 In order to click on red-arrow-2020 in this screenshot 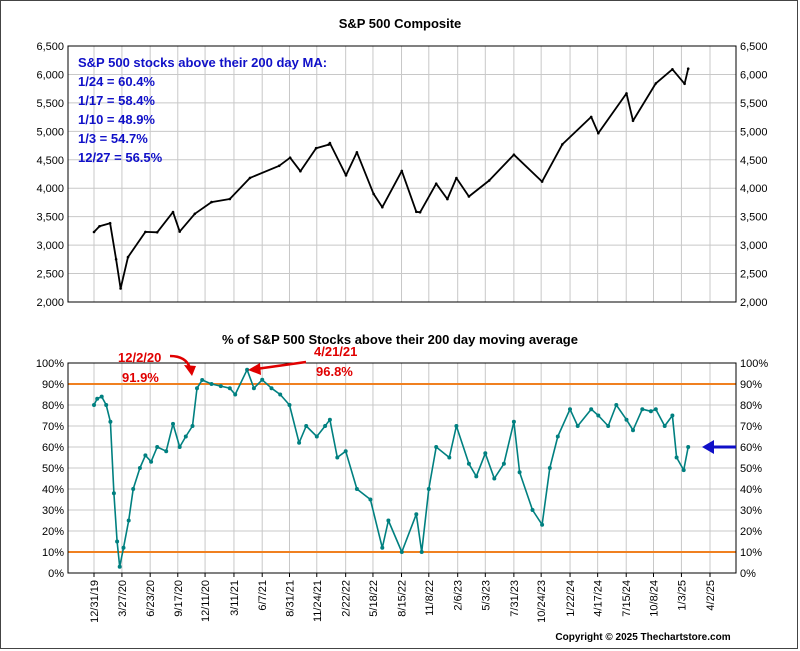, I will do `click(182, 365)`.